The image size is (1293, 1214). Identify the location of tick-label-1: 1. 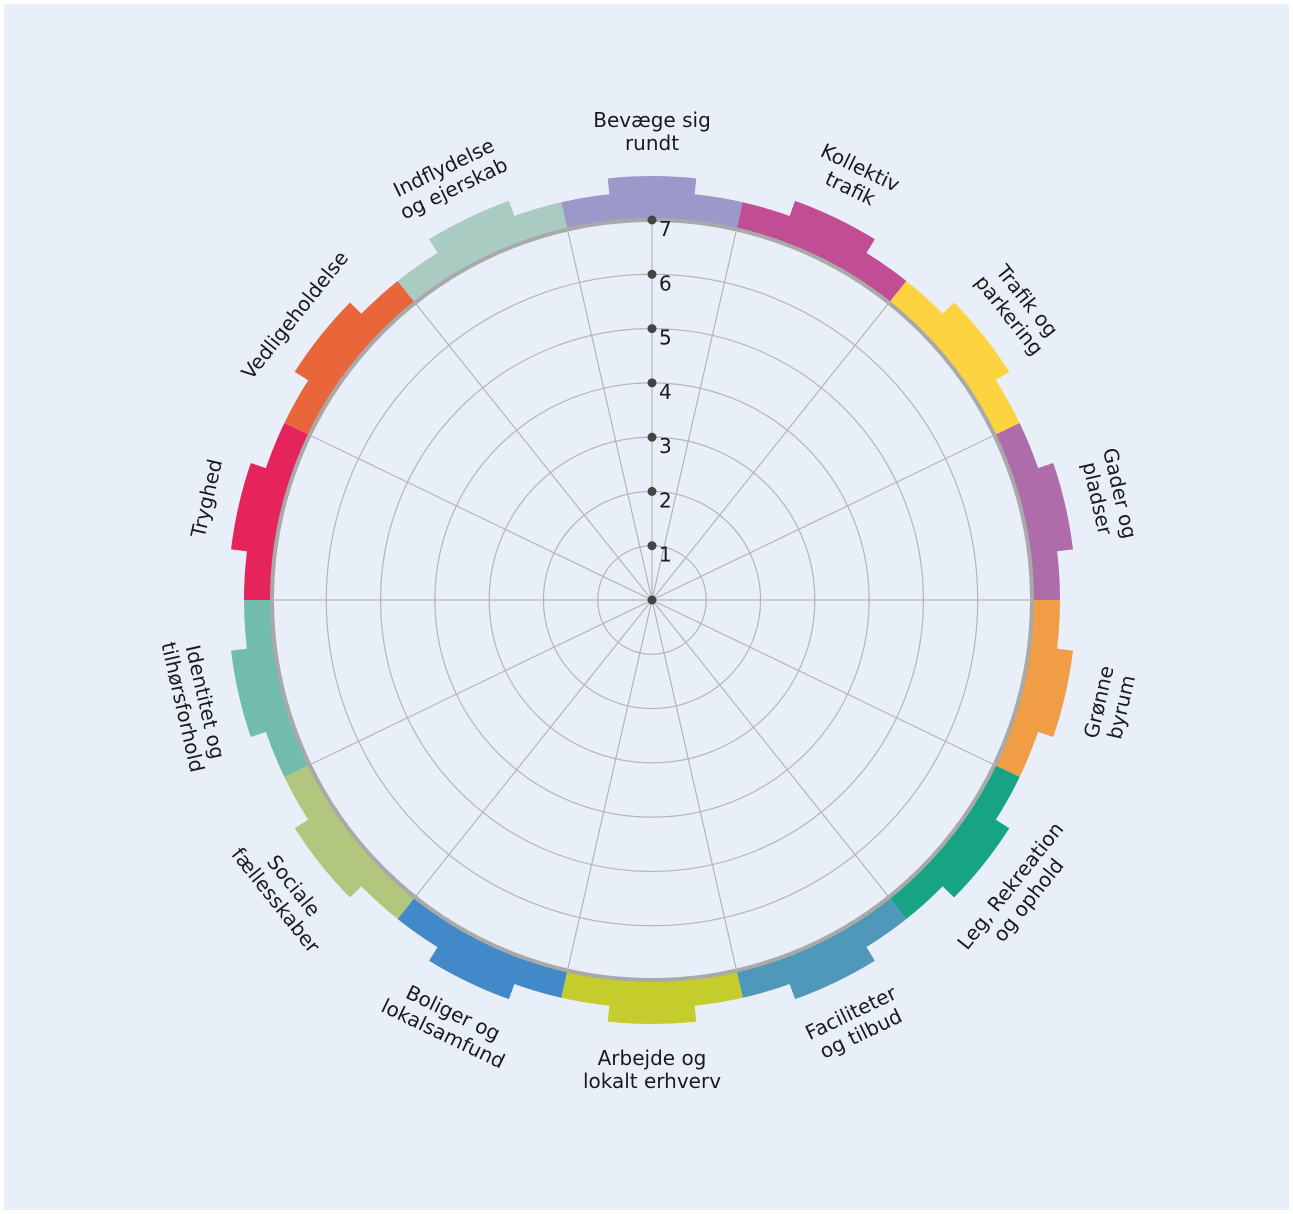
(665, 555).